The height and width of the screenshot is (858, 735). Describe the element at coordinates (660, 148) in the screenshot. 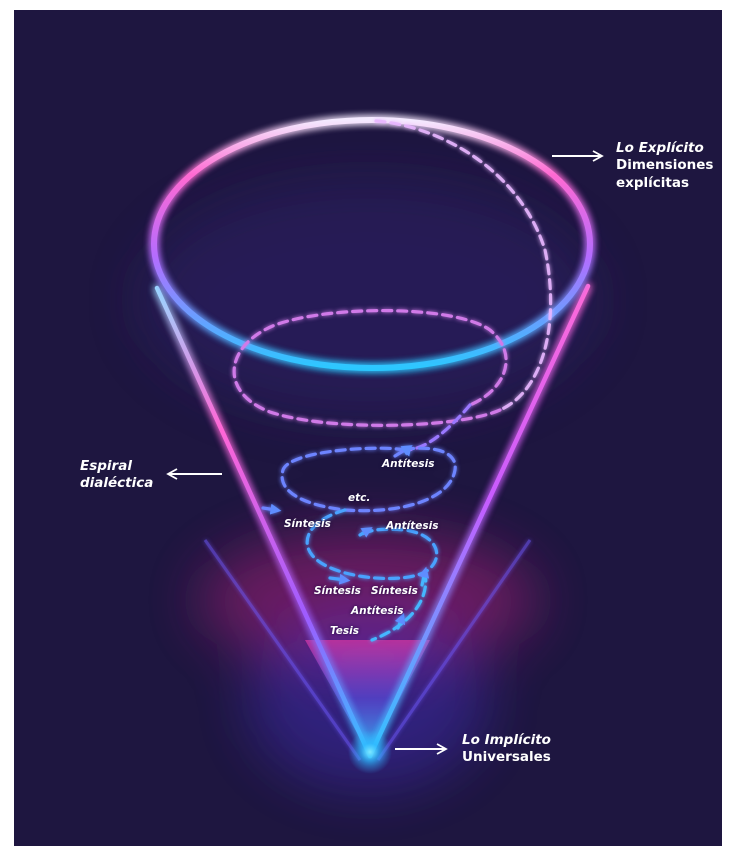

I see `explicit-title: Lo Explícito` at that location.